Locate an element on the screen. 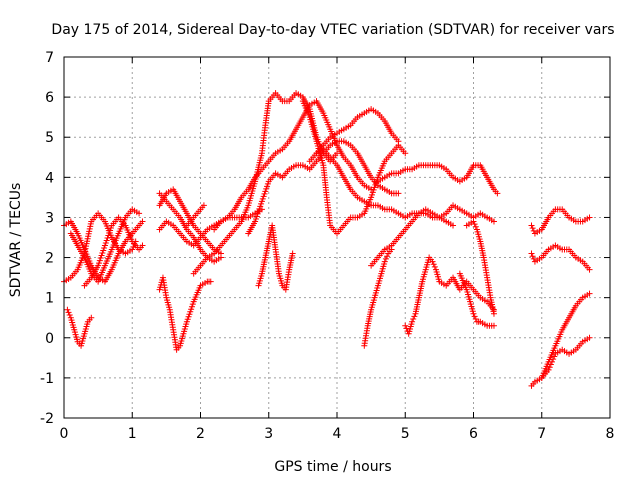 This screenshot has width=640, height=480. series-s18 is located at coordinates (378, 297).